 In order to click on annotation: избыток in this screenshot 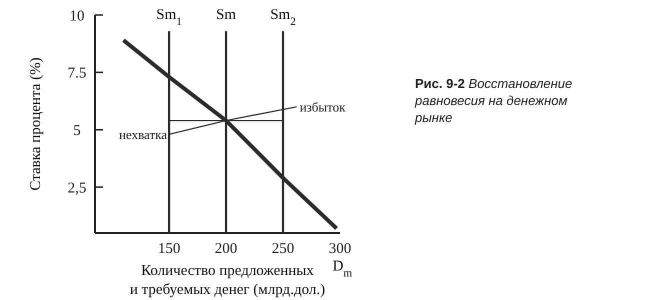, I will do `click(323, 106)`.